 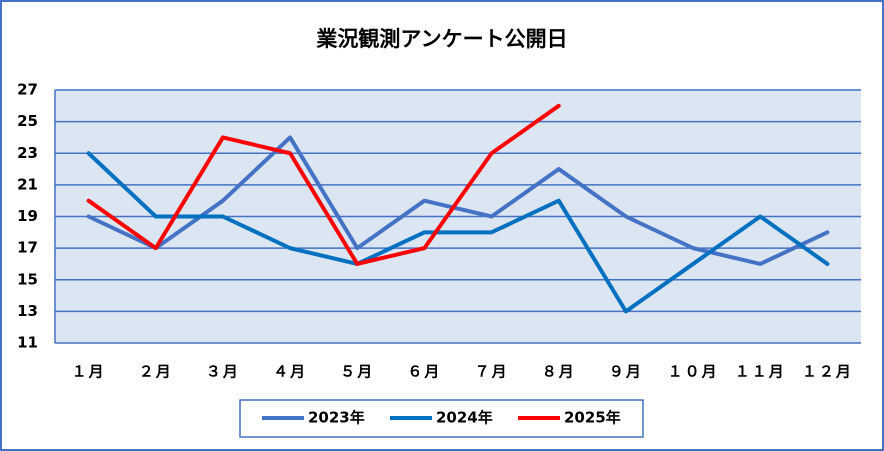 I want to click on y-tick-label: 11, so click(x=27, y=343).